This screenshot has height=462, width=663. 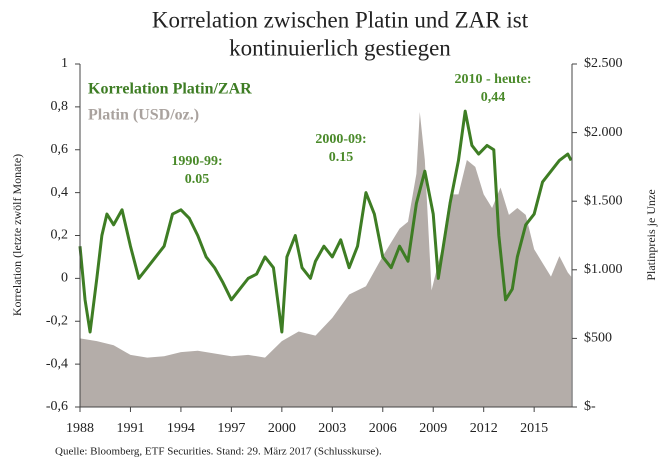 I want to click on y2-tick-label: $2.000, so click(x=603, y=132).